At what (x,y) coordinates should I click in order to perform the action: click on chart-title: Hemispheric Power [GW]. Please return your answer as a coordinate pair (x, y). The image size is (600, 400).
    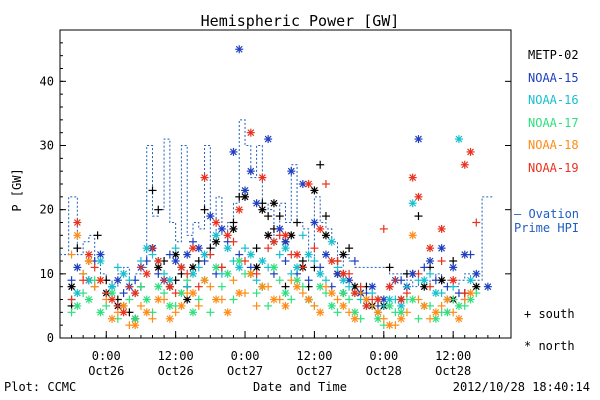
    Looking at the image, I should click on (300, 21).